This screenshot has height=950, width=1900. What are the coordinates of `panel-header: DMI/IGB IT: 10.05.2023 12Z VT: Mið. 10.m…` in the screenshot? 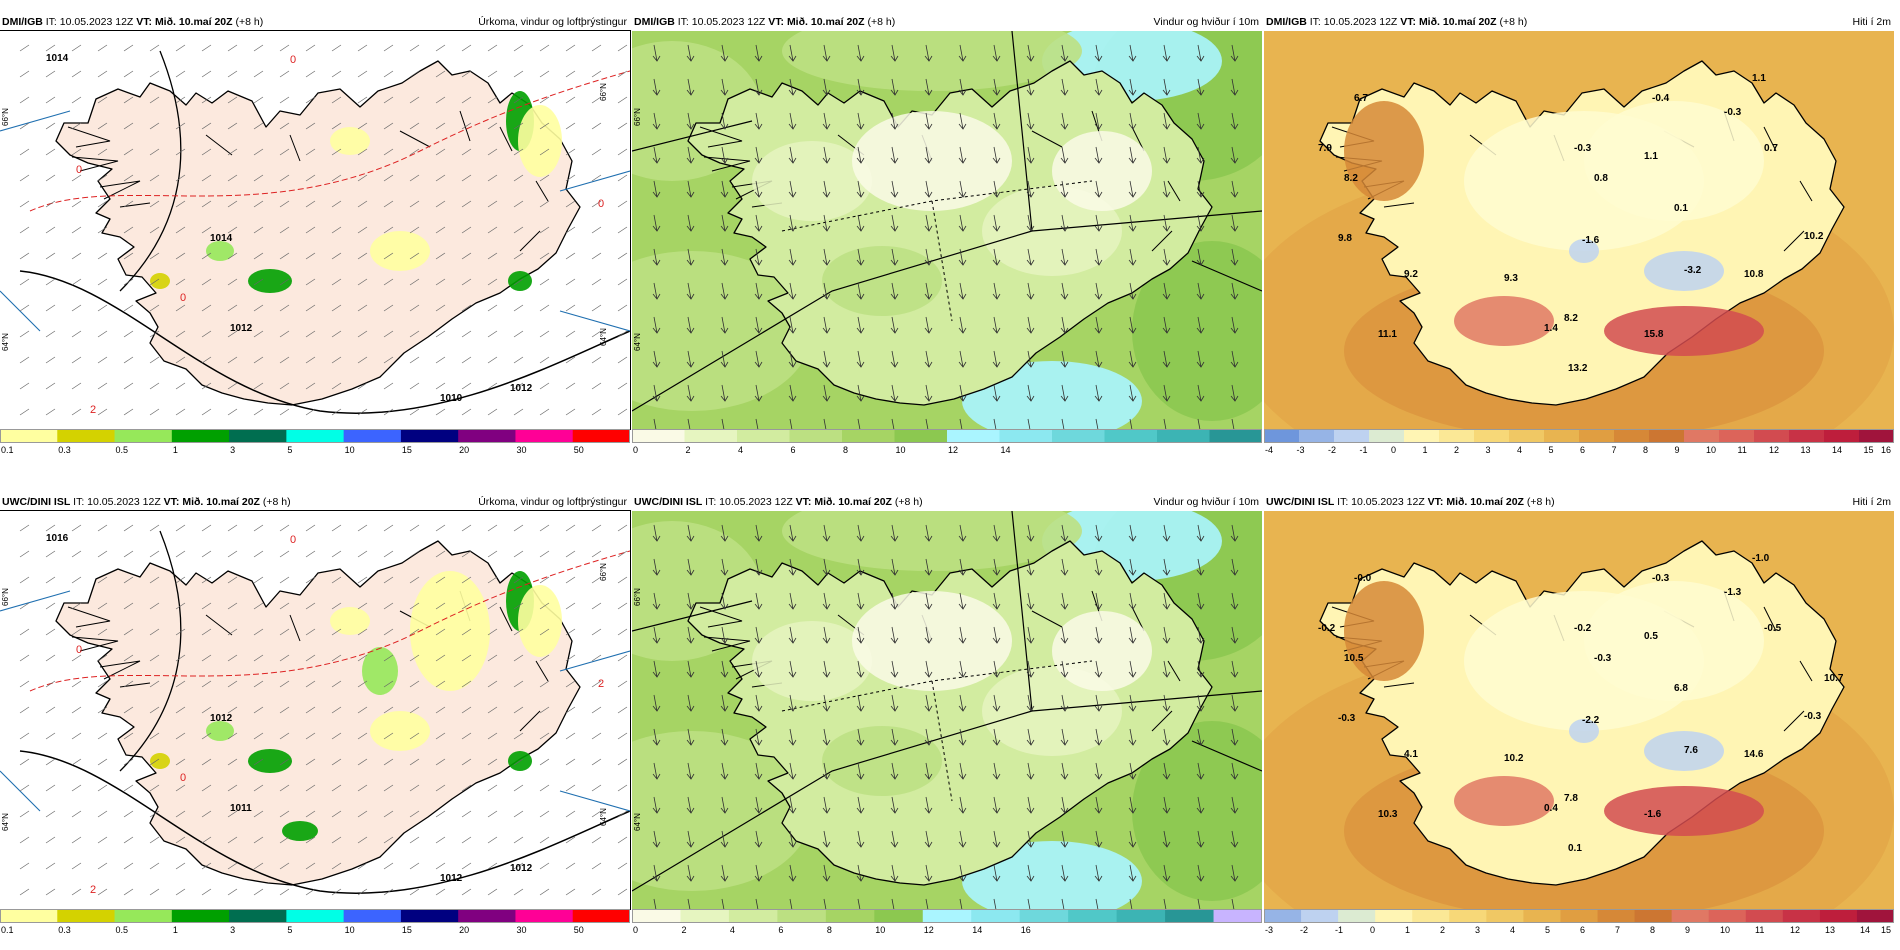 It's located at (315, 22).